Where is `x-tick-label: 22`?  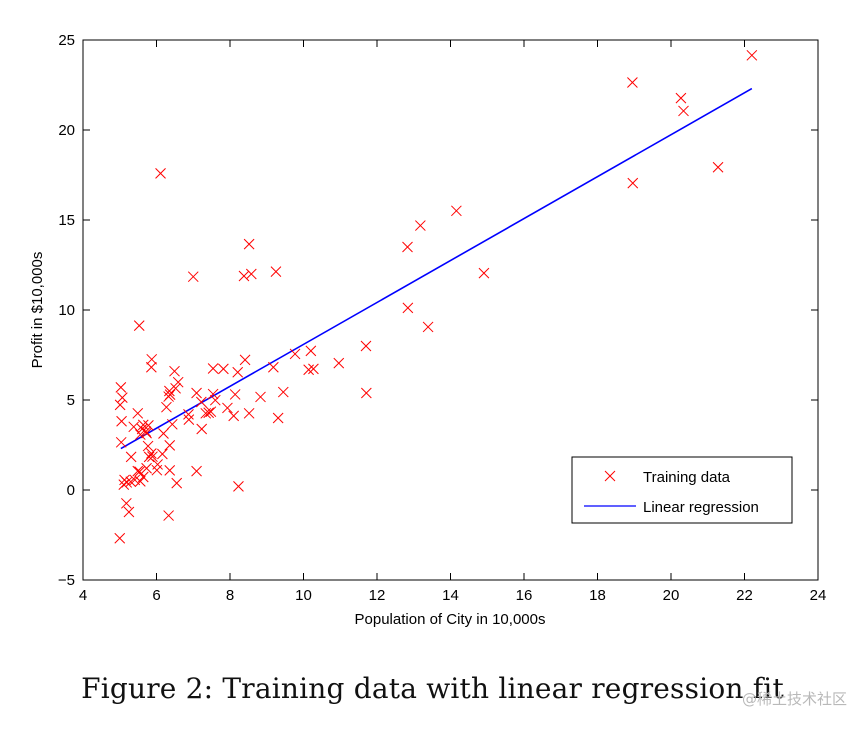 x-tick-label: 22 is located at coordinates (744, 595).